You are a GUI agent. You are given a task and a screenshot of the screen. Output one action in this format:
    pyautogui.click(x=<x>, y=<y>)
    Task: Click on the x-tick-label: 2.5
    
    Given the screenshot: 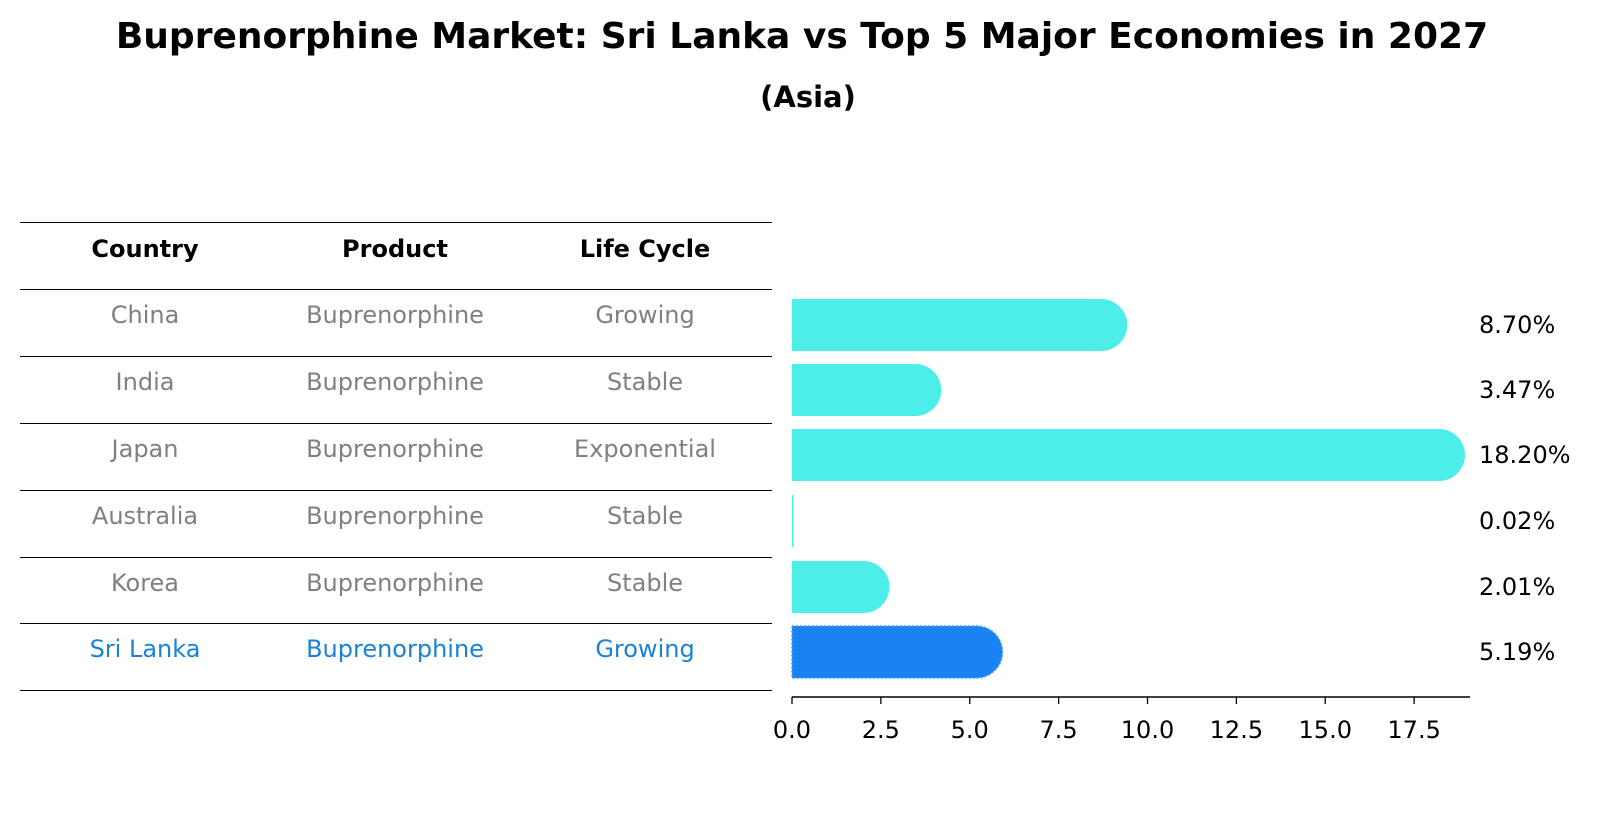 What is the action you would take?
    pyautogui.click(x=881, y=730)
    